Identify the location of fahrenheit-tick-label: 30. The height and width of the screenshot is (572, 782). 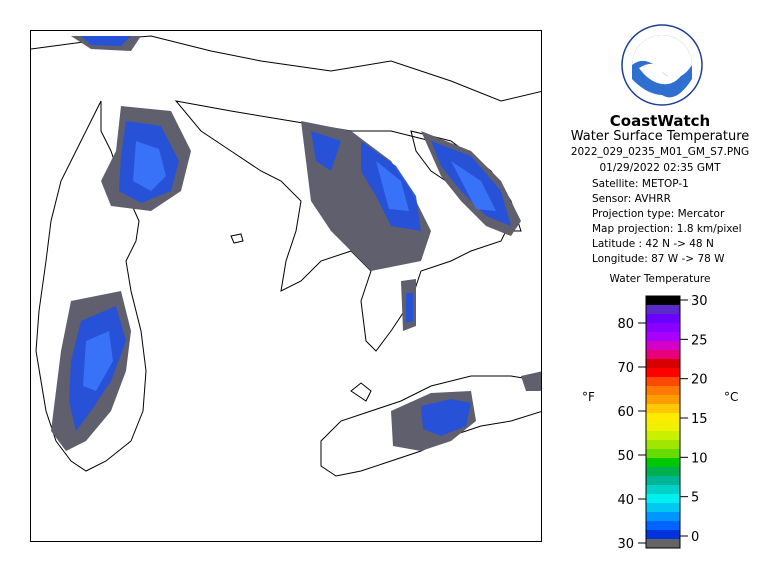
(625, 544).